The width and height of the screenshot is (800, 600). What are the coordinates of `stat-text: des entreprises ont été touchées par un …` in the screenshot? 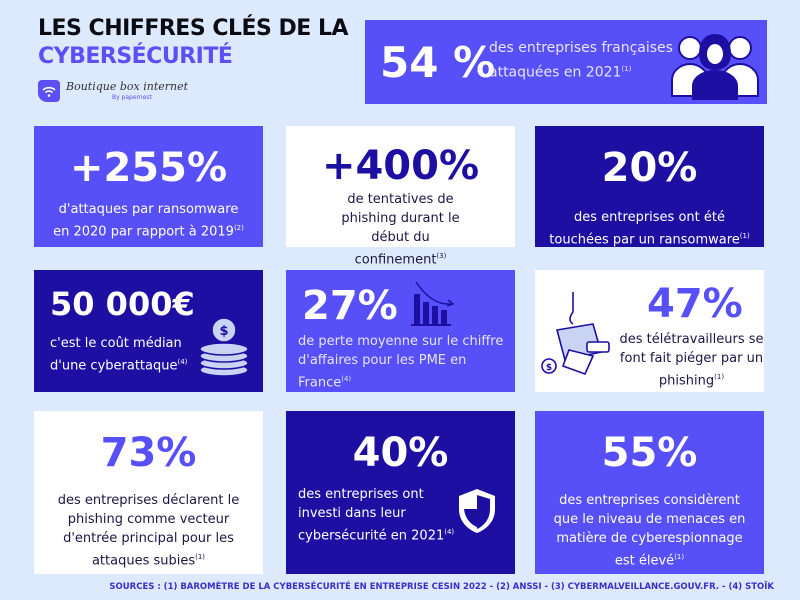 It's located at (649, 229).